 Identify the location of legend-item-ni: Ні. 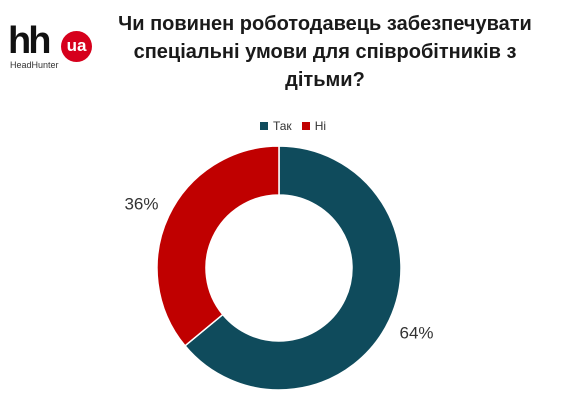
(314, 126).